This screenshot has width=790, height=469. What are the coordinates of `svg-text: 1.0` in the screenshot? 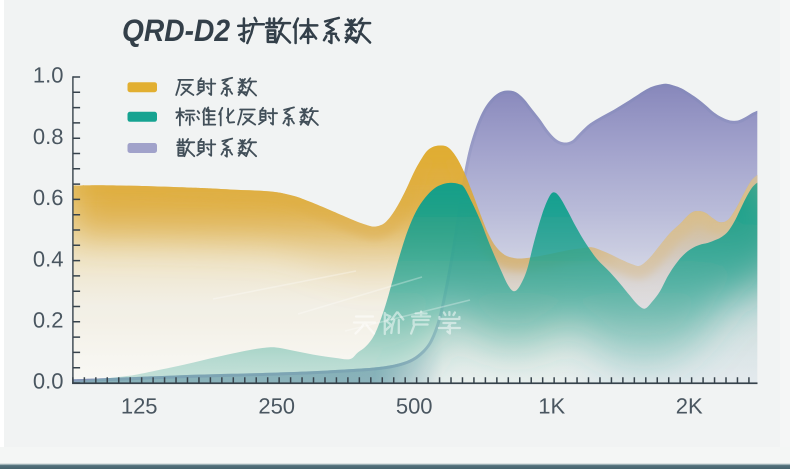 It's located at (48, 75).